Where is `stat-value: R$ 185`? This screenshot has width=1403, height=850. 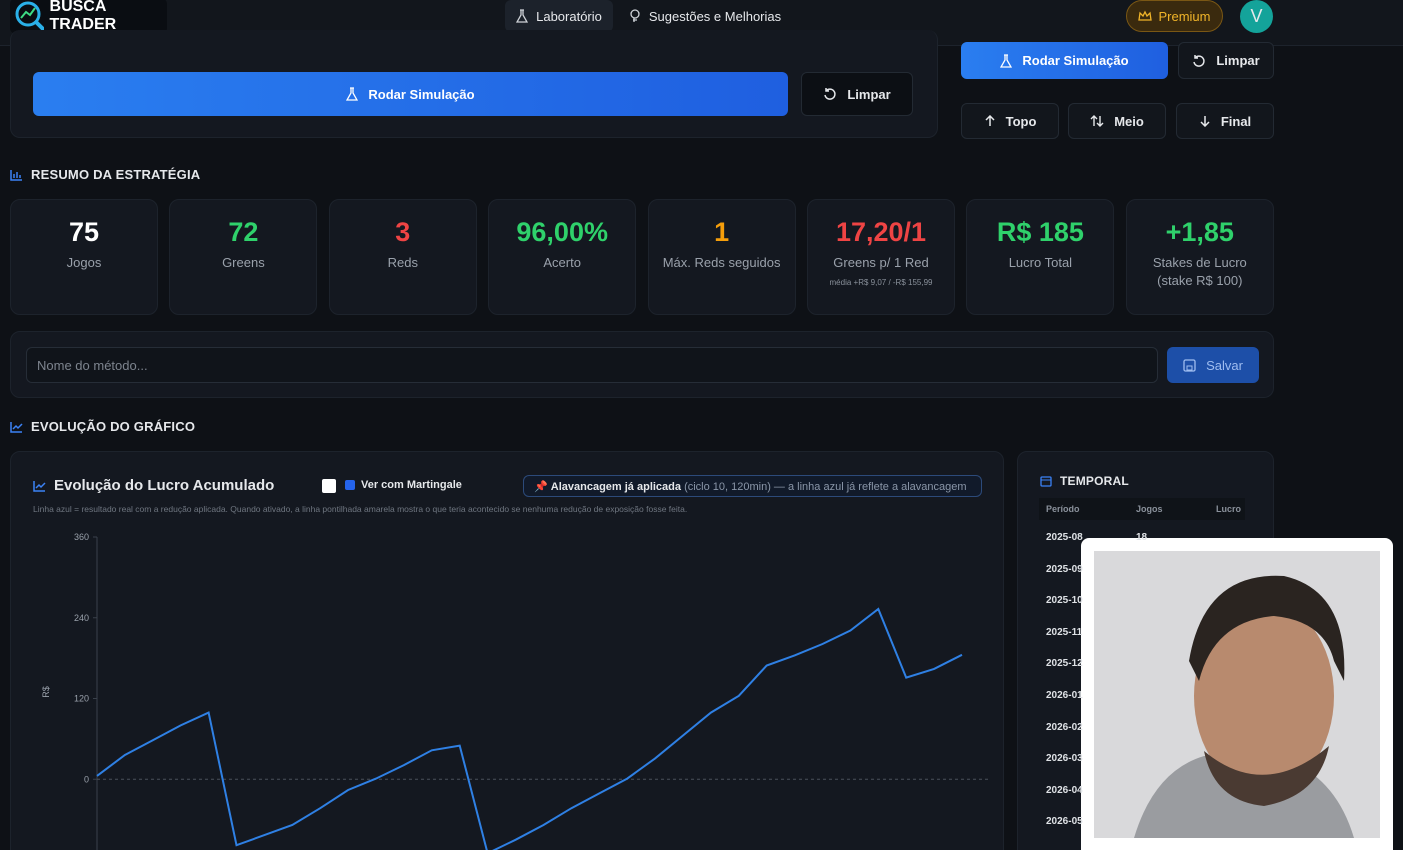
stat-value: R$ 185 is located at coordinates (1040, 232).